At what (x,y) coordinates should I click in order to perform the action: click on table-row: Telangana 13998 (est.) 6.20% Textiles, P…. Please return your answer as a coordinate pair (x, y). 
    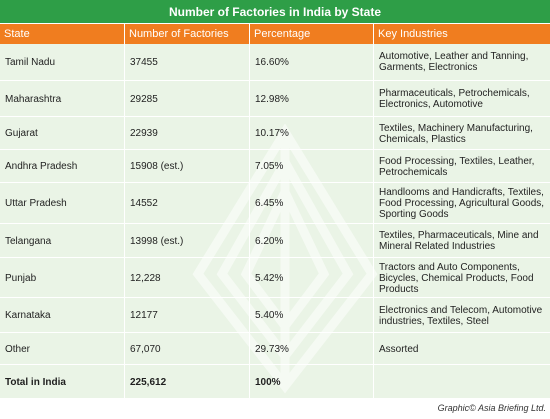
    Looking at the image, I should click on (275, 240).